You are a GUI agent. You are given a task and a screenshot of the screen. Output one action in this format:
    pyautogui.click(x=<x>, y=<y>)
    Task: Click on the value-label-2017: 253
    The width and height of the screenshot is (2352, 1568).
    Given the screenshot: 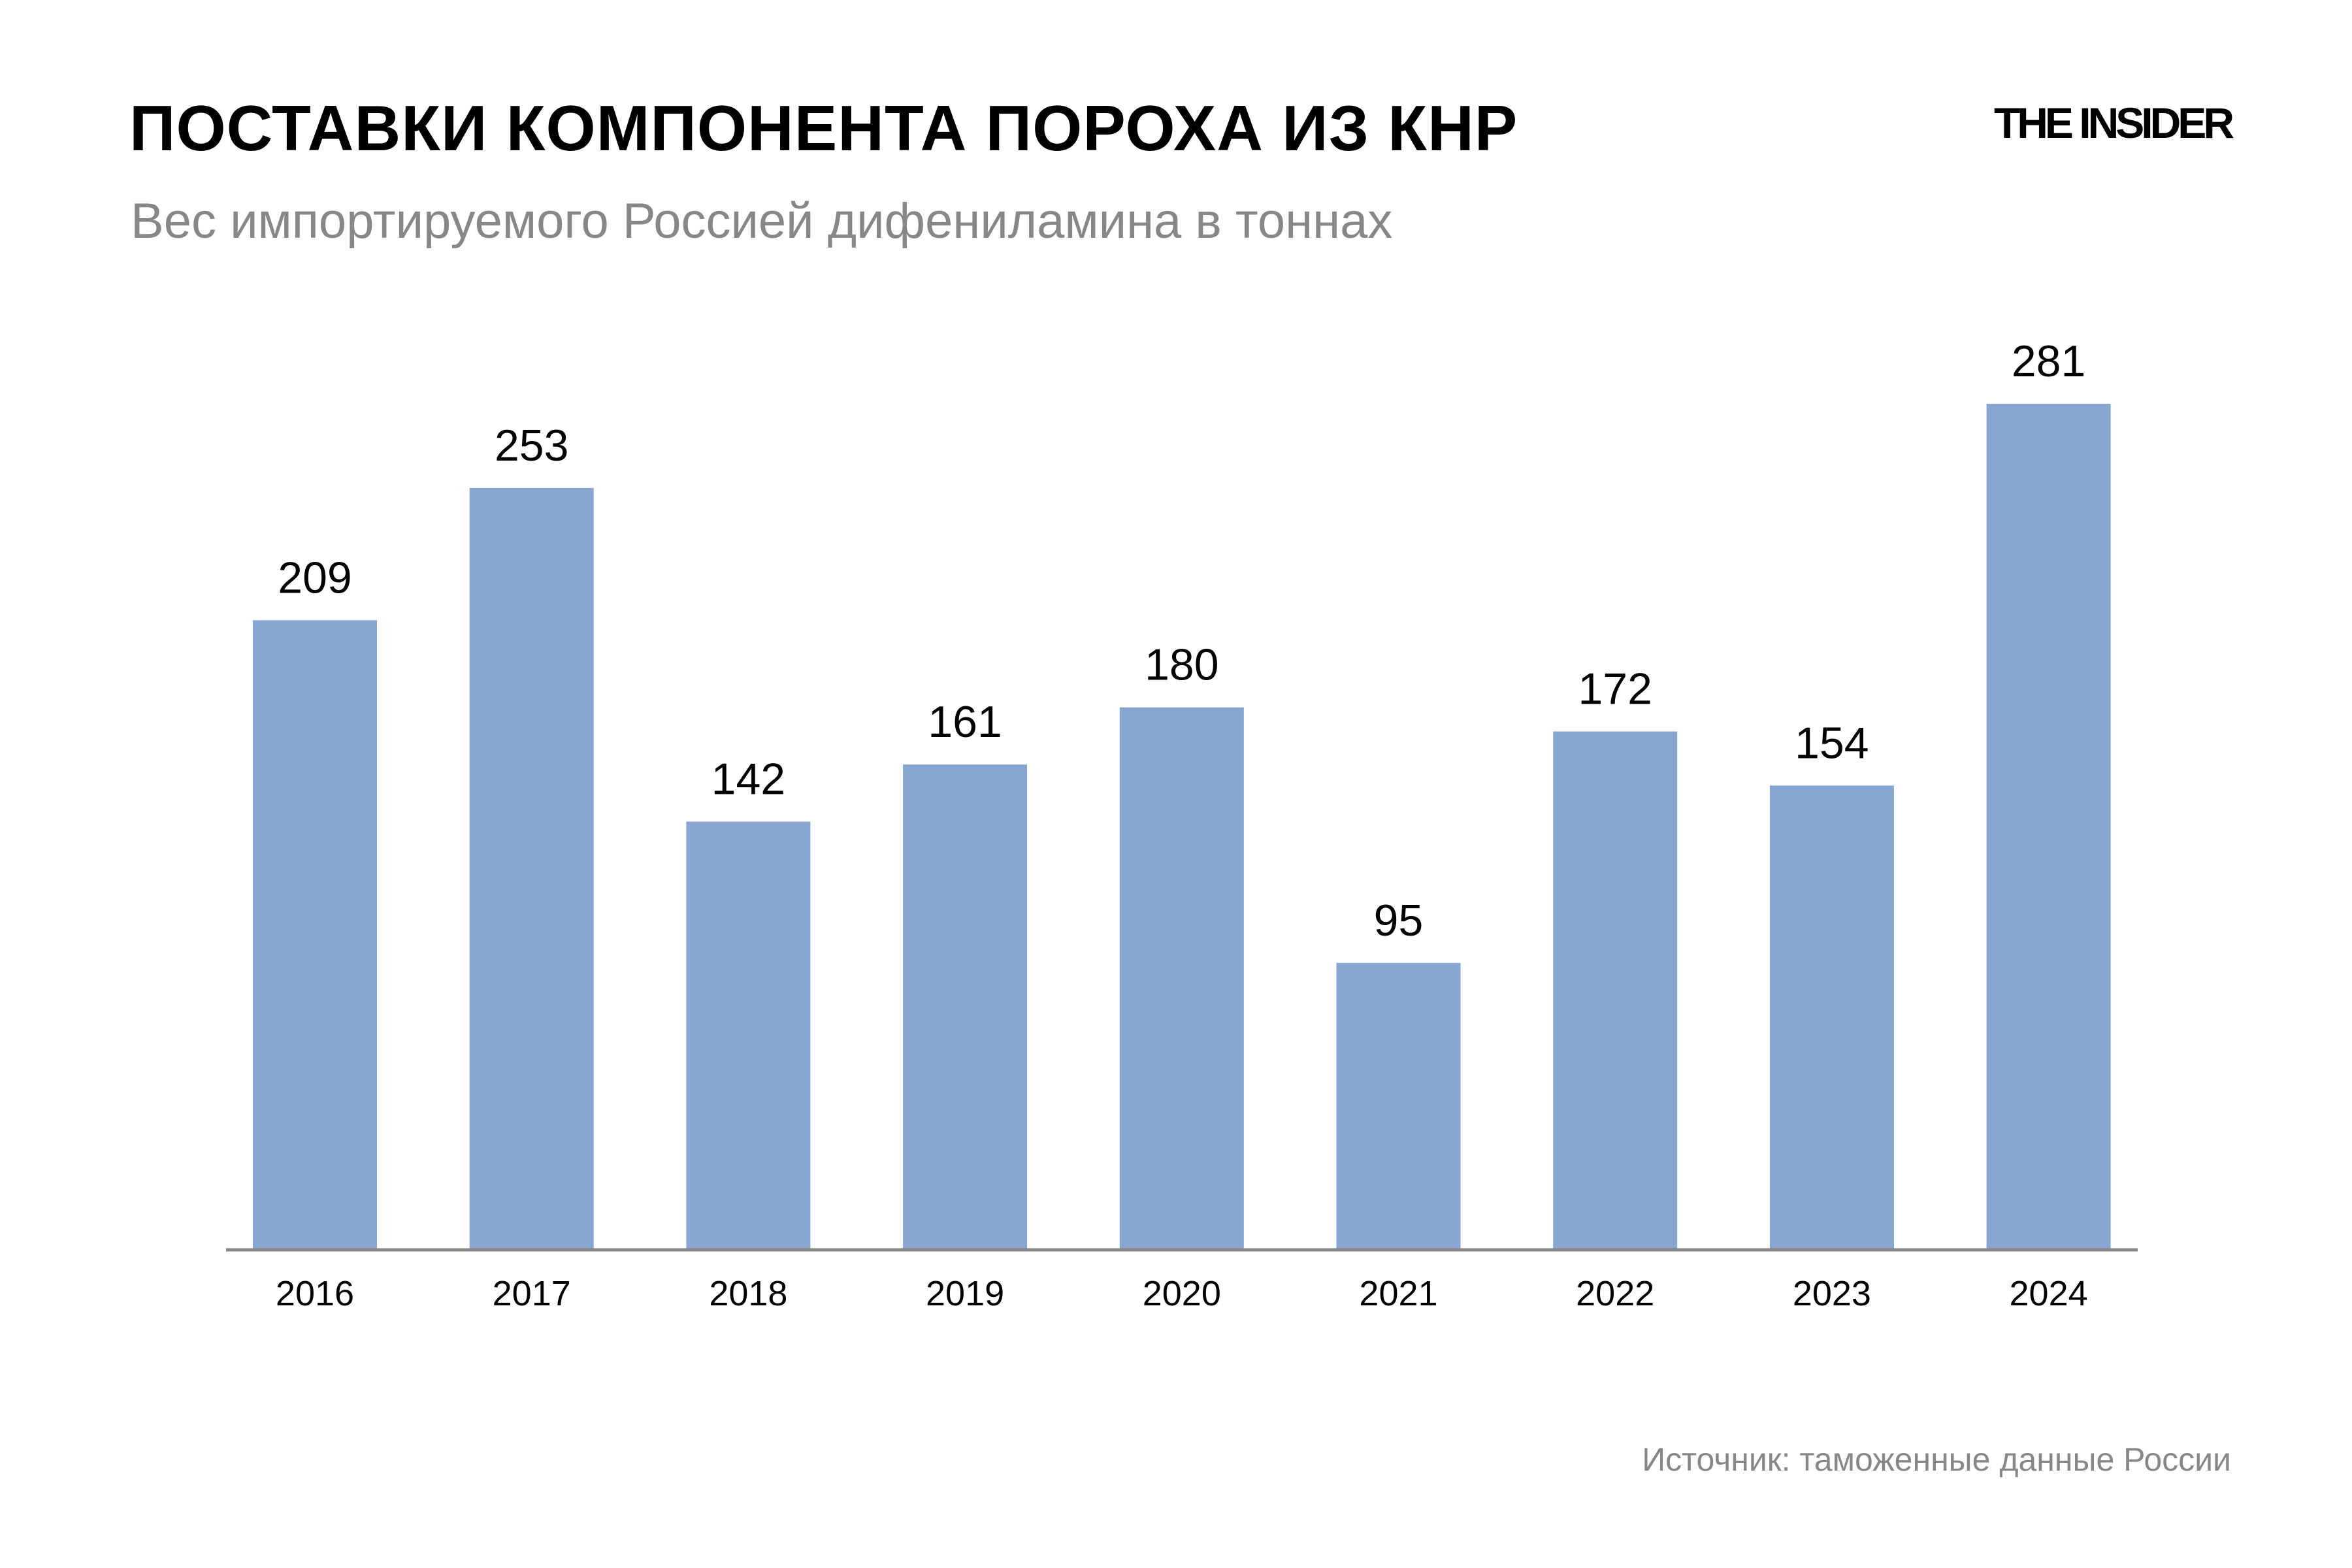 What is the action you would take?
    pyautogui.click(x=531, y=445)
    